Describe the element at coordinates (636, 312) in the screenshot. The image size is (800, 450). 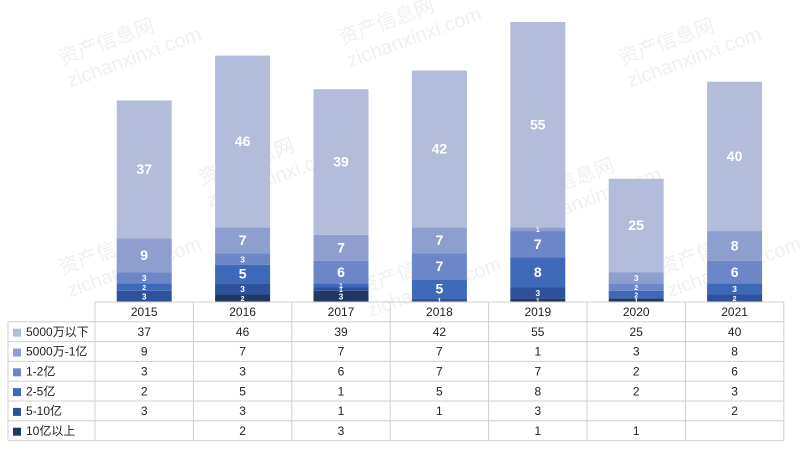
I see `x-tick-label: 2020` at that location.